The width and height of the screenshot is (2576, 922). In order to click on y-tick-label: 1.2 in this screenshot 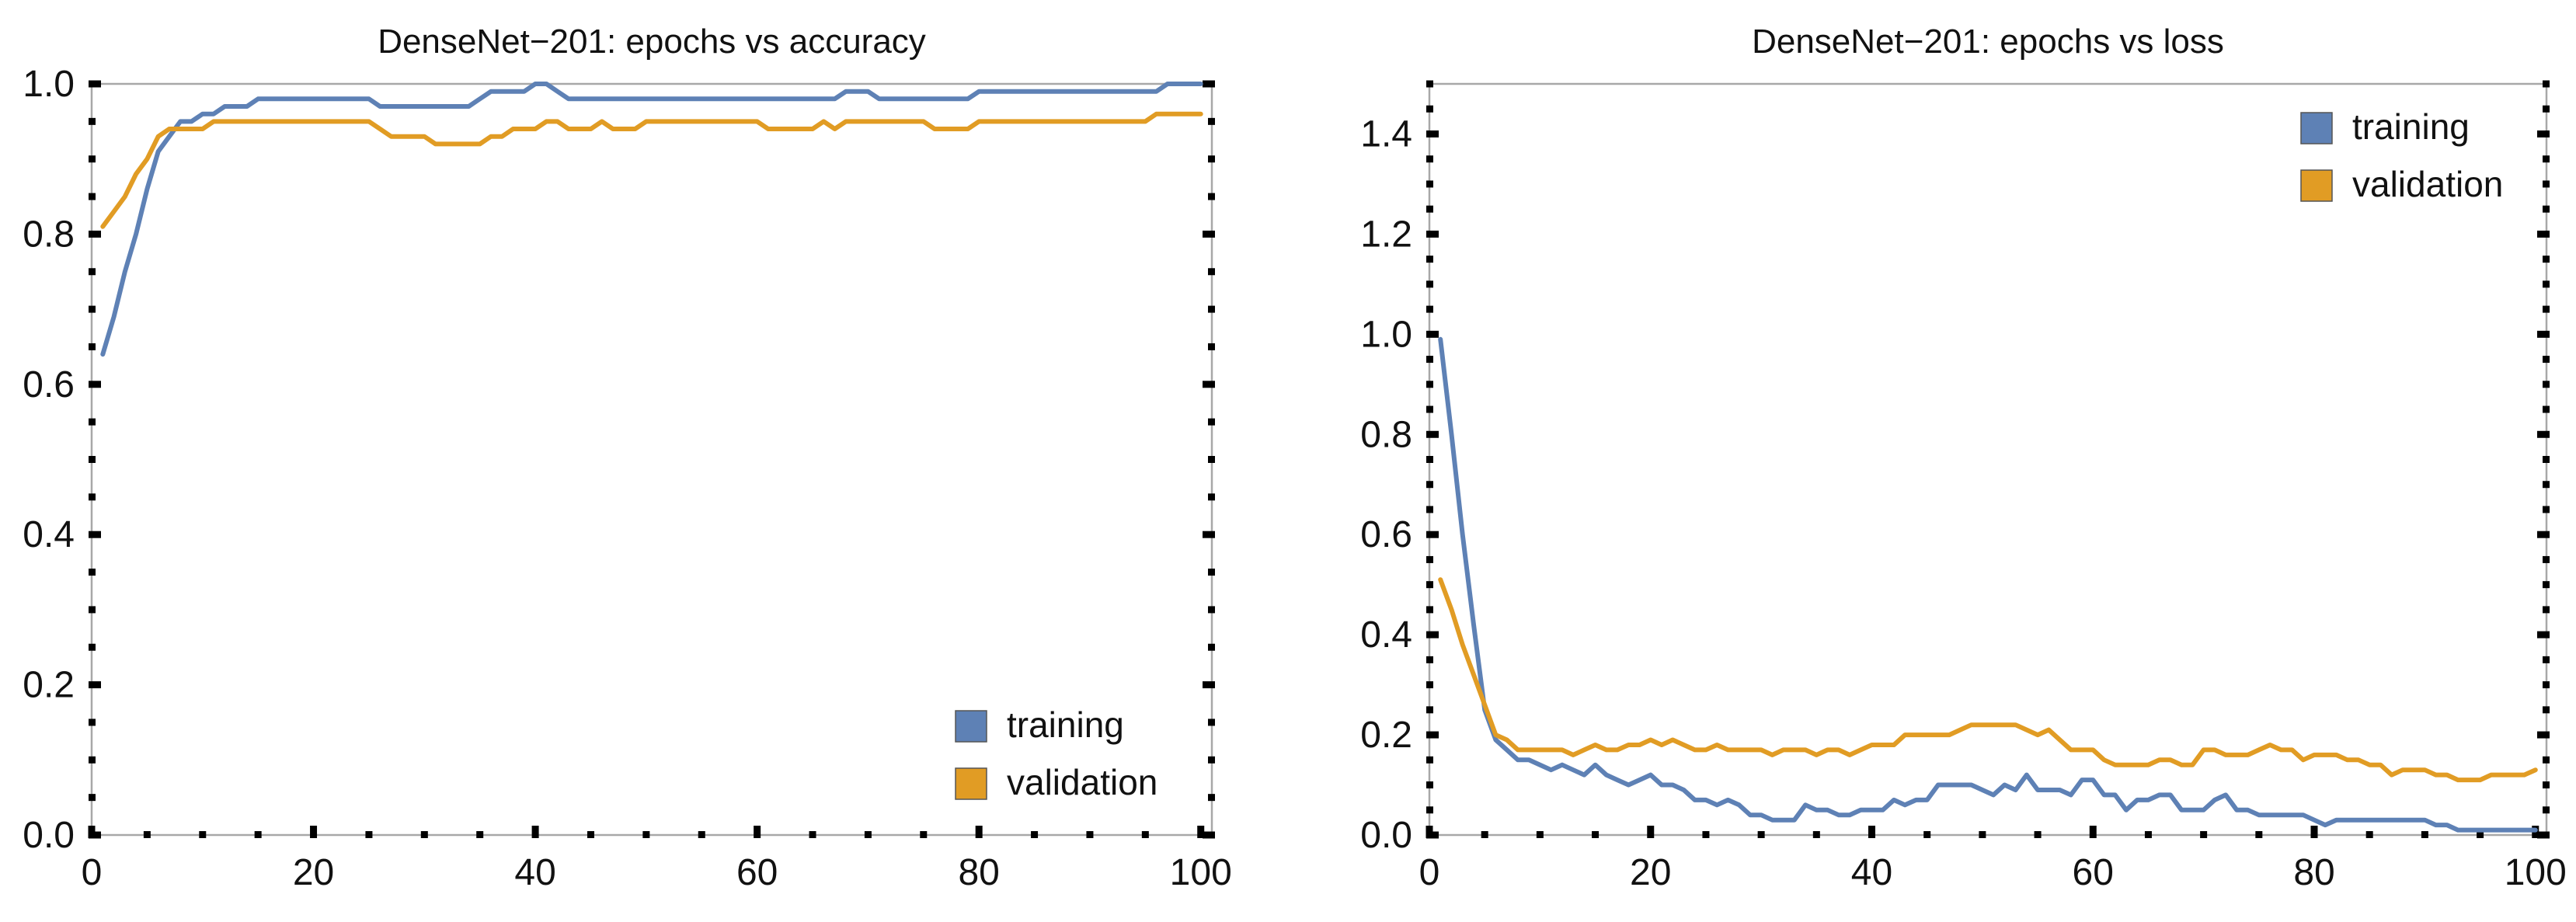, I will do `click(1386, 234)`.